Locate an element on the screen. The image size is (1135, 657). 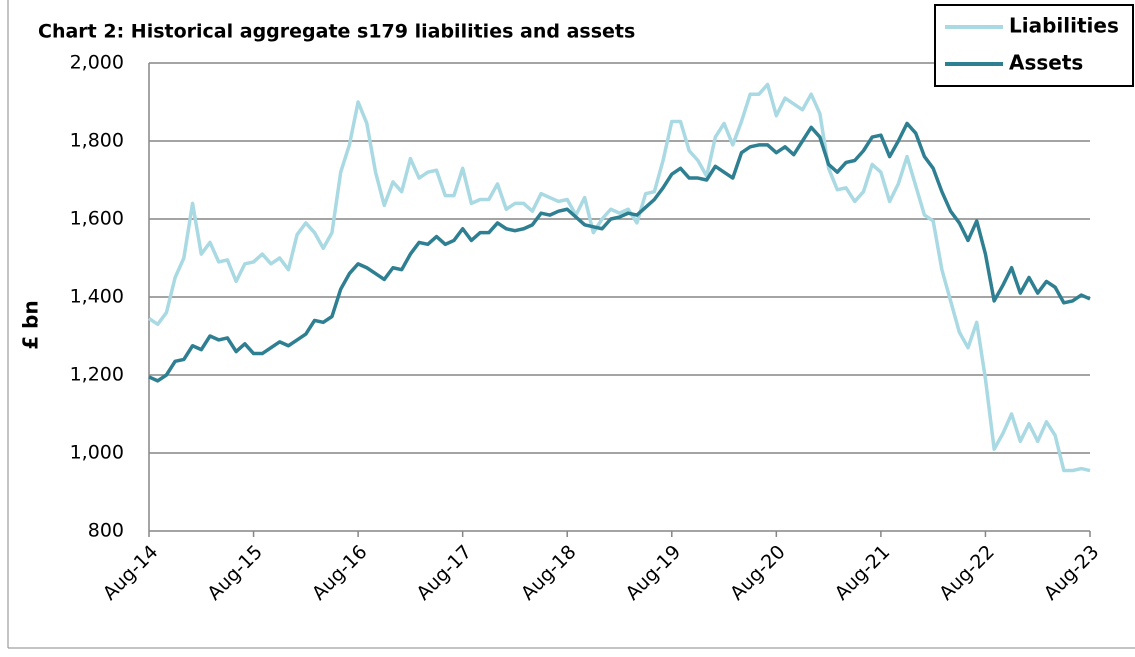
legend-box is located at coordinates (1034, 45).